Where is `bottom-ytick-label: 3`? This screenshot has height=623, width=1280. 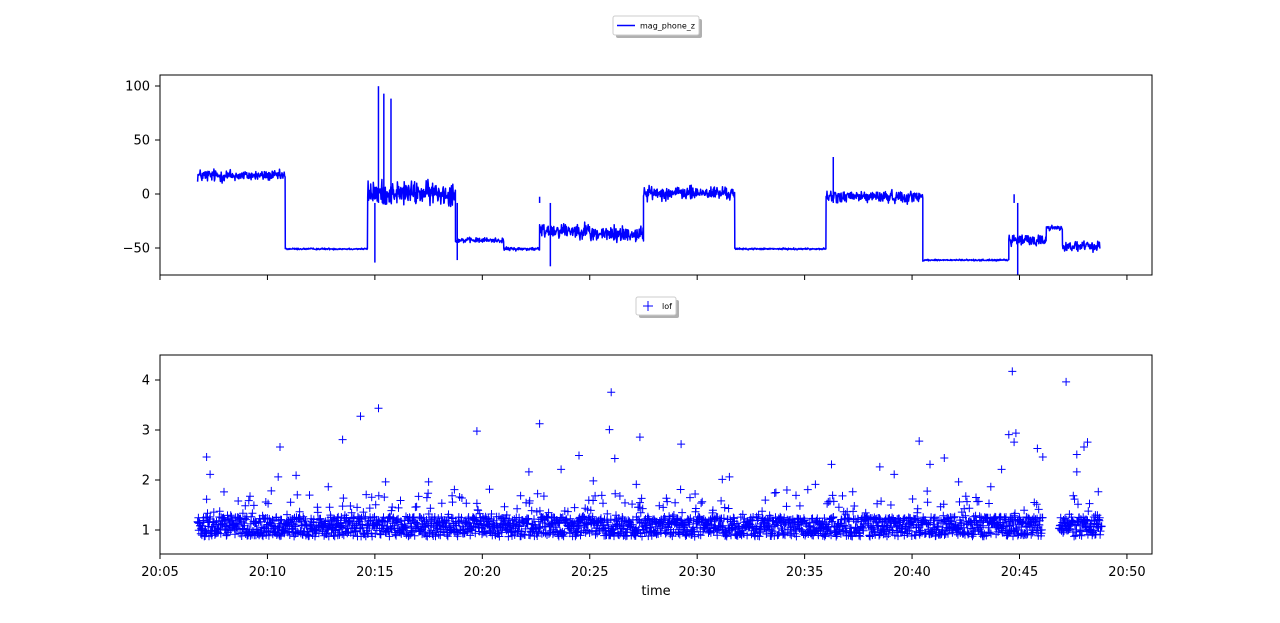
bottom-ytick-label: 3 is located at coordinates (146, 431).